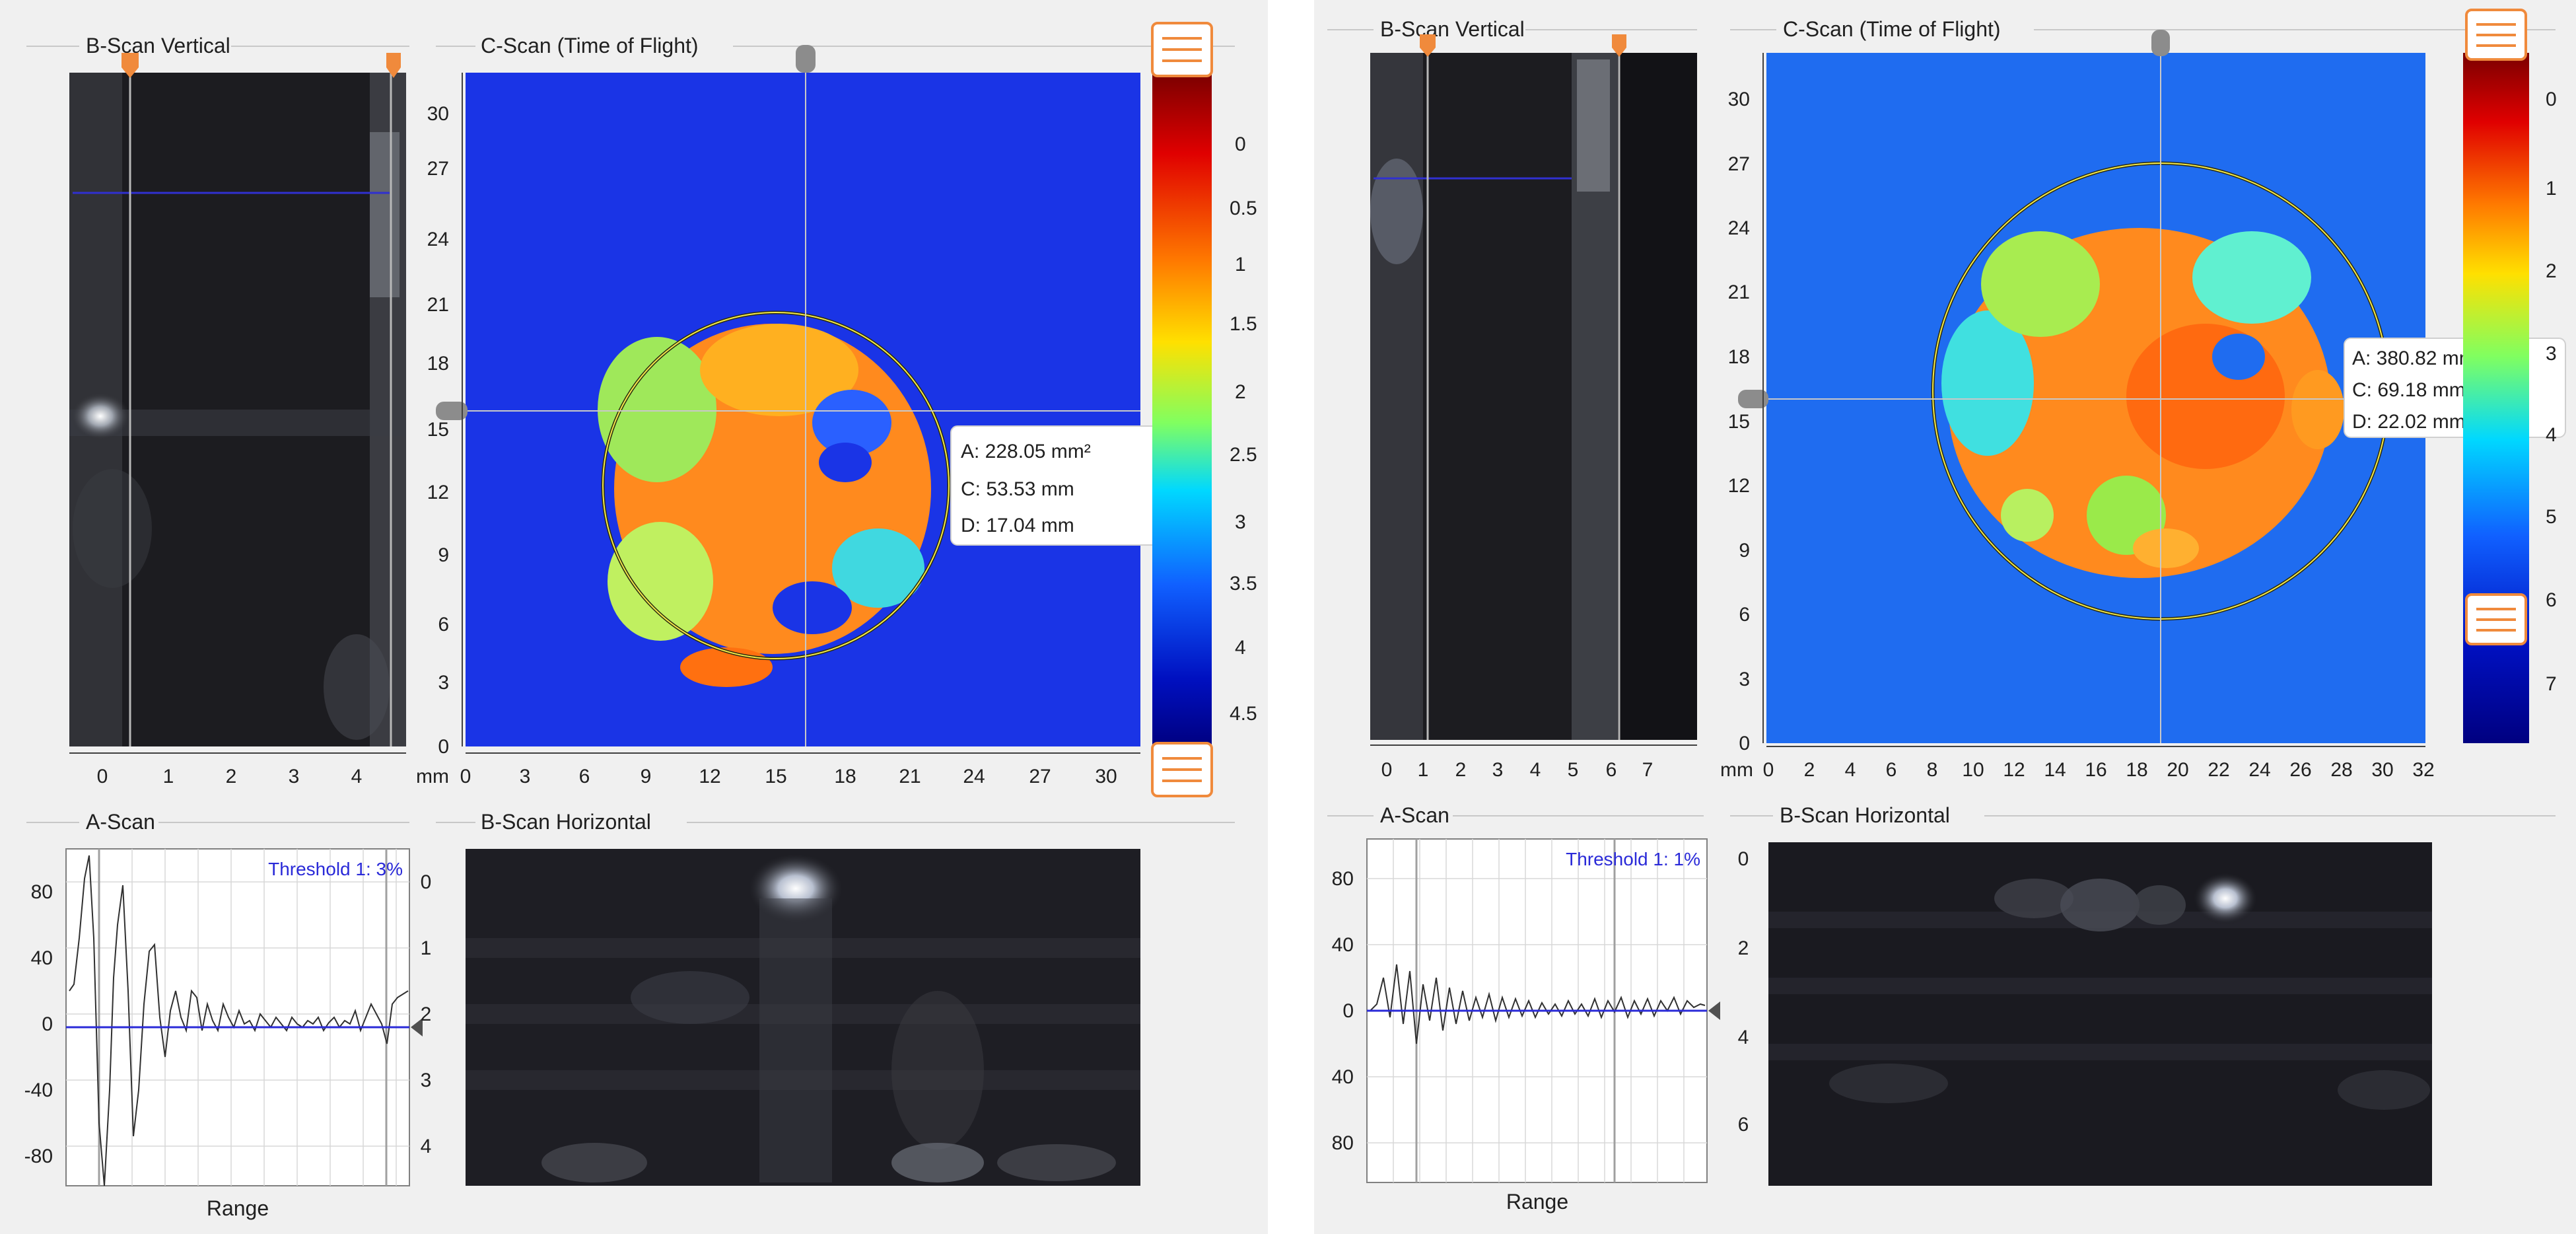 This screenshot has width=2576, height=1234. I want to click on ascan-header: A-Scan, so click(1516, 815).